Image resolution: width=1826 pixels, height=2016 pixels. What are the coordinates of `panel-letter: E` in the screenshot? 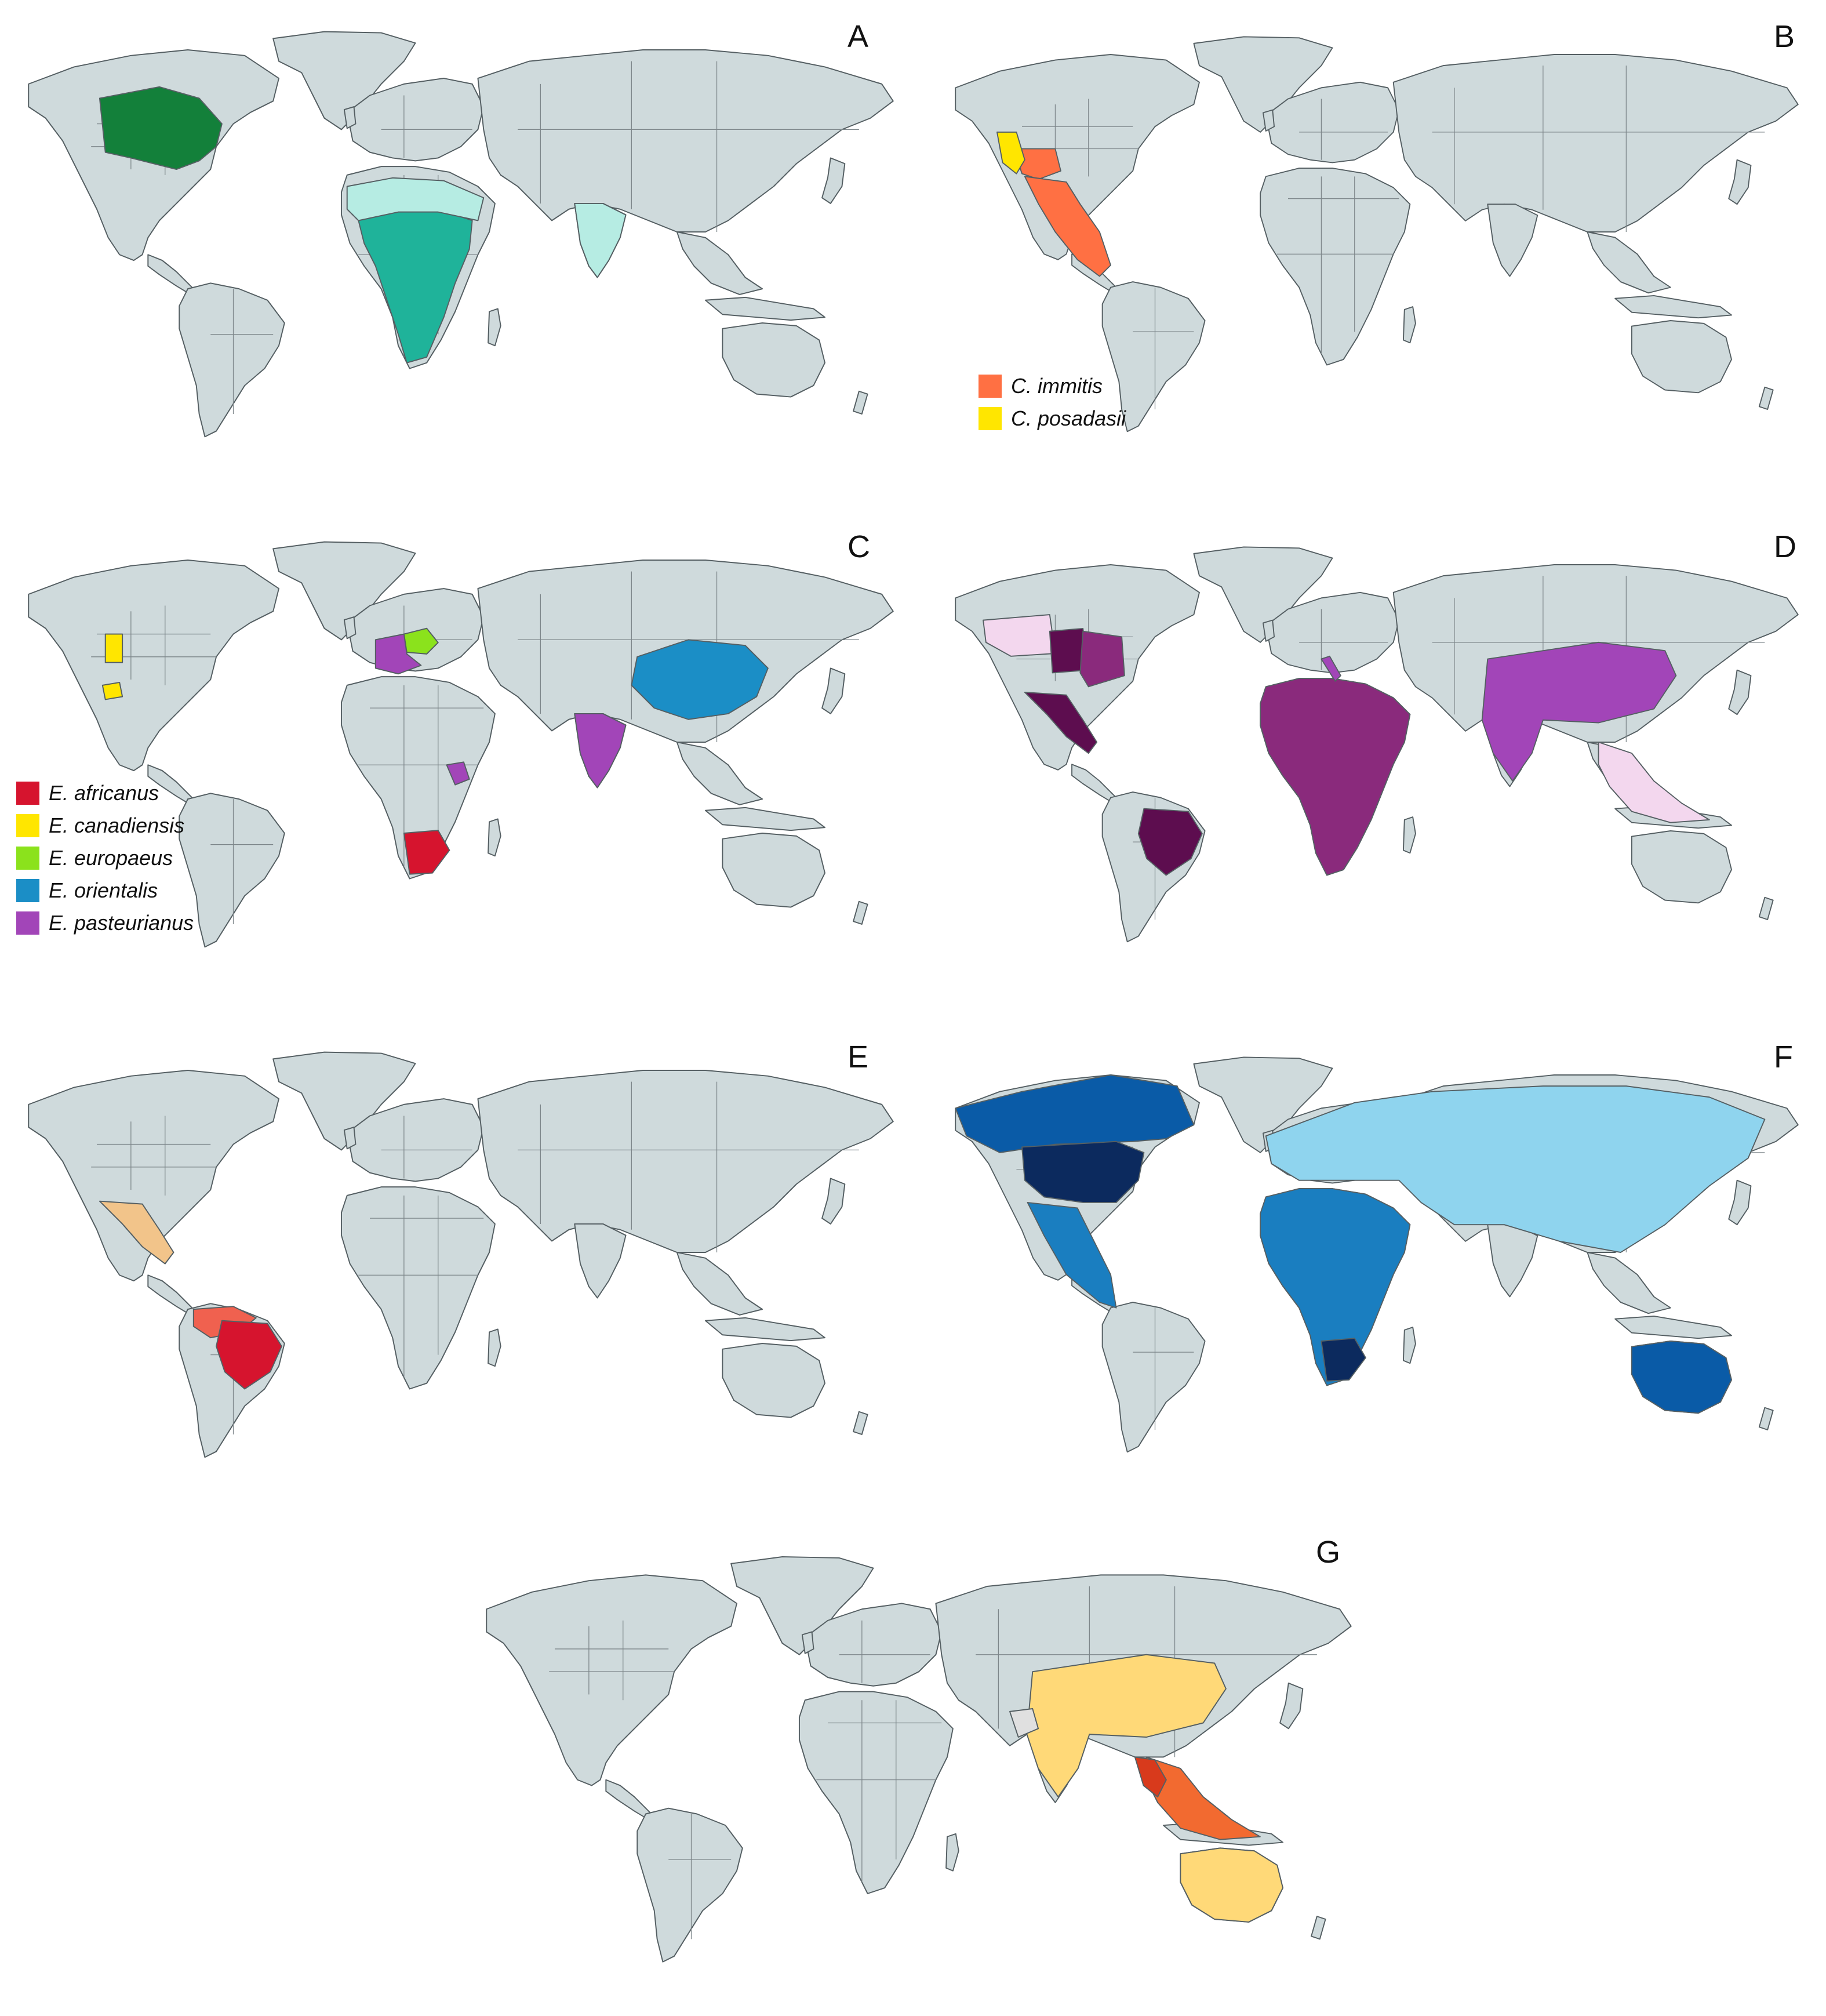 It's located at (858, 1057).